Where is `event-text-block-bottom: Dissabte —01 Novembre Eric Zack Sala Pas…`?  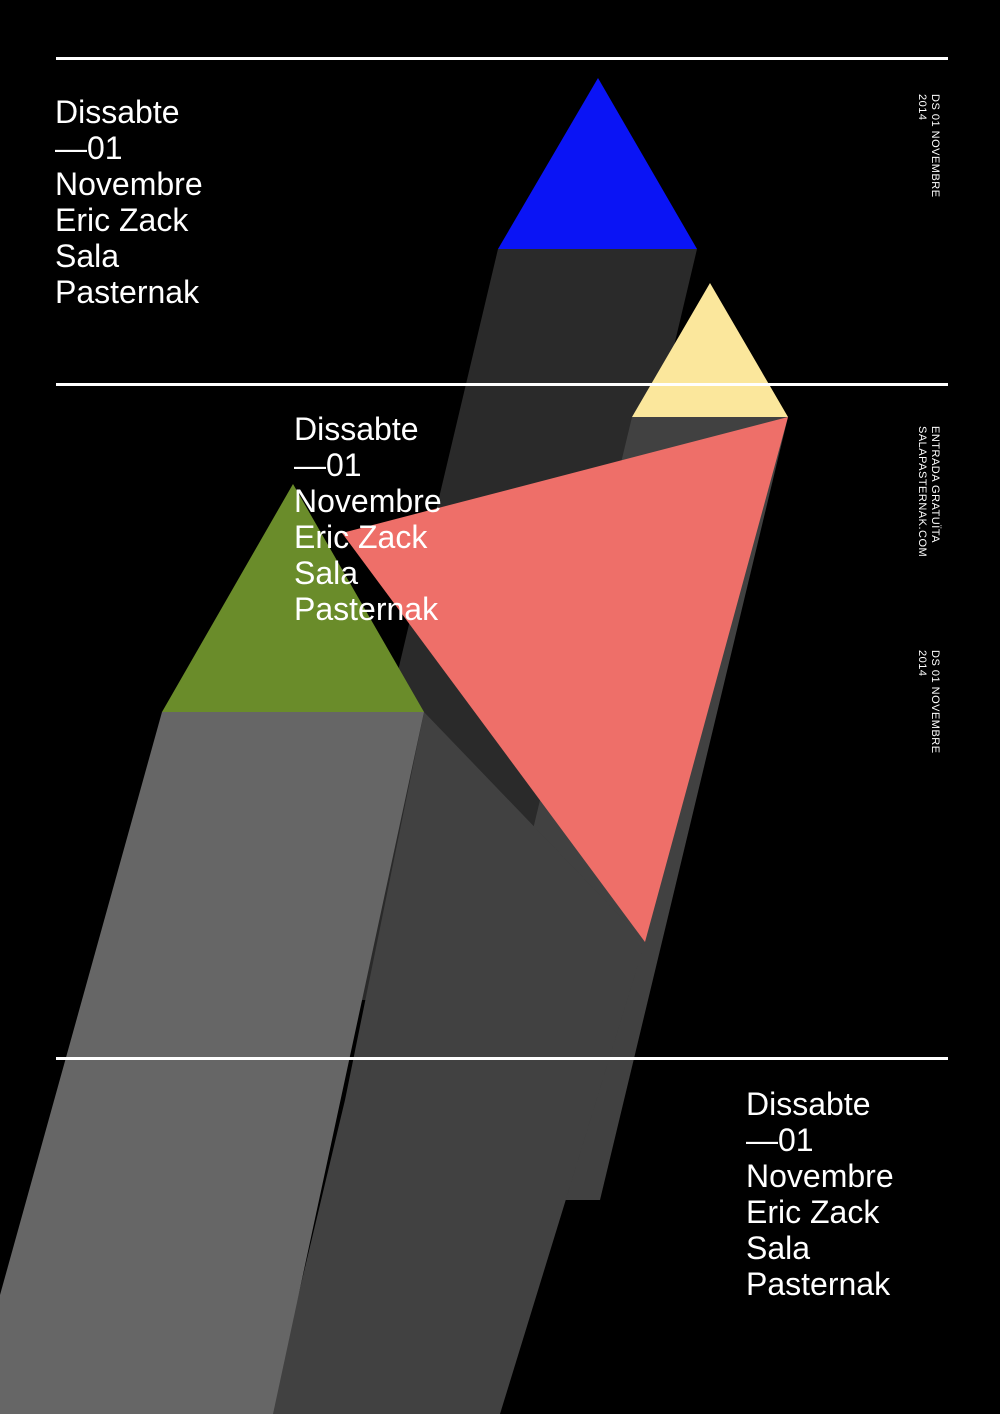 event-text-block-bottom: Dissabte —01 Novembre Eric Zack Sala Pas… is located at coordinates (820, 1194).